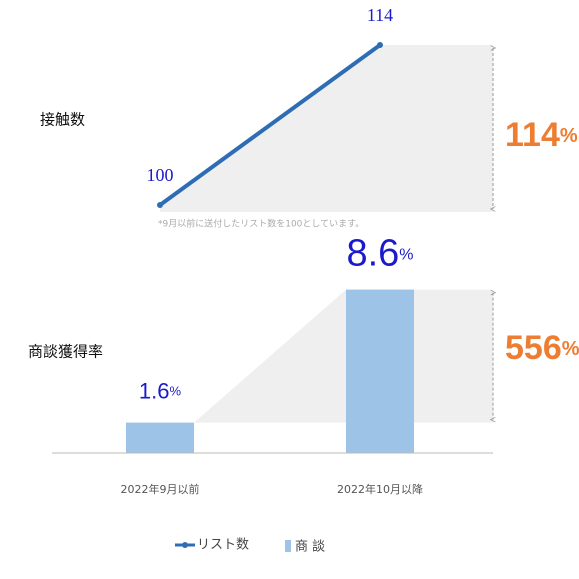  Describe the element at coordinates (154, 390) in the screenshot. I see `value-number: 1.6` at that location.